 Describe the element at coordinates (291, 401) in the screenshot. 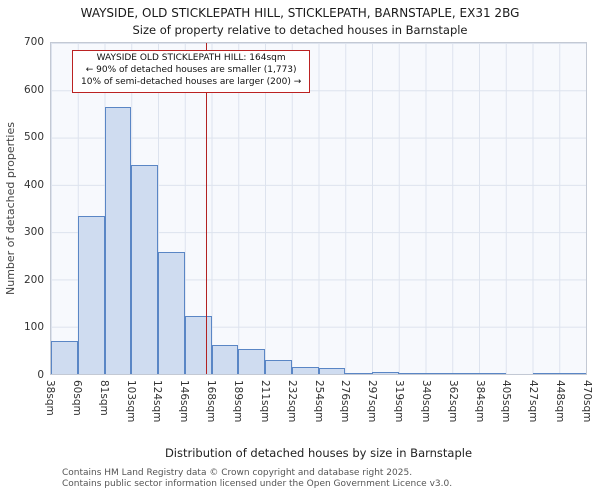

I see `x-tick-232sqm: 232sqm` at that location.